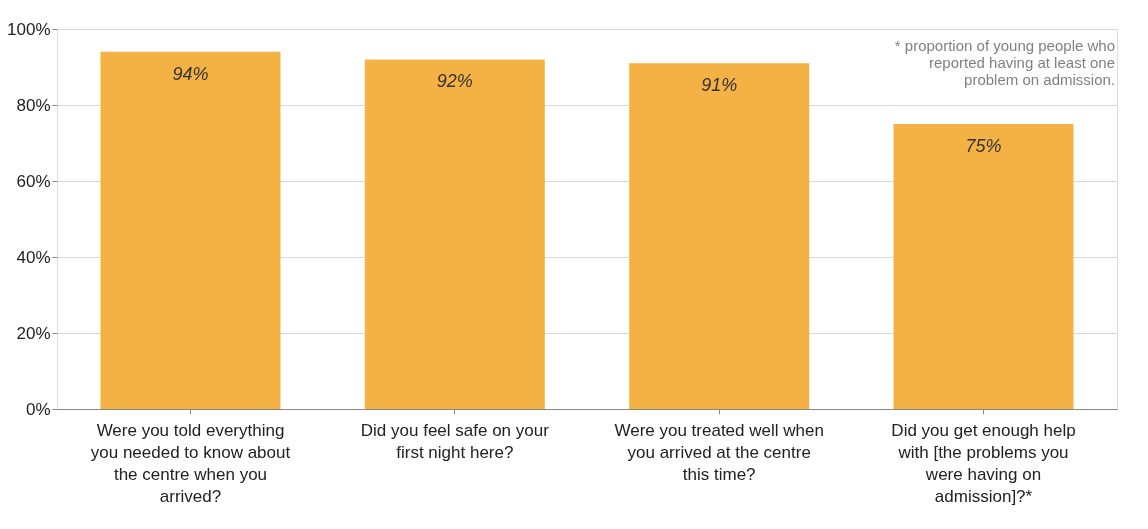  What do you see at coordinates (190, 73) in the screenshot?
I see `data-label: 94%` at bounding box center [190, 73].